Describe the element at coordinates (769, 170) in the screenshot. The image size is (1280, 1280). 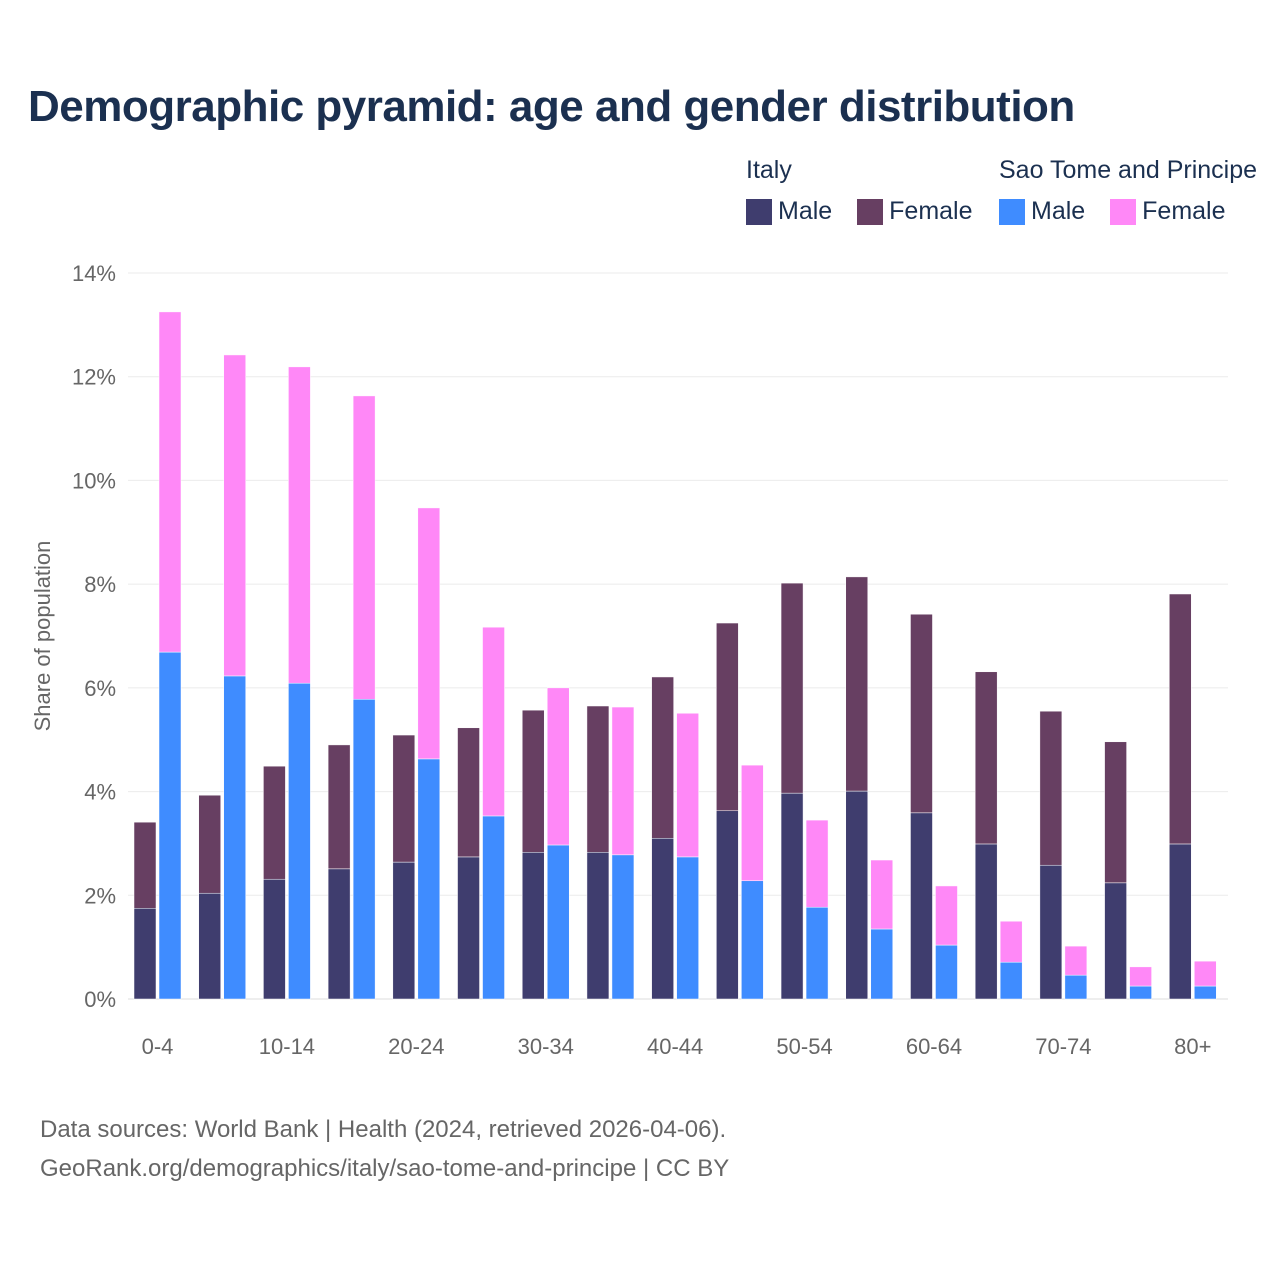
I see `legend-title: Italy` at that location.